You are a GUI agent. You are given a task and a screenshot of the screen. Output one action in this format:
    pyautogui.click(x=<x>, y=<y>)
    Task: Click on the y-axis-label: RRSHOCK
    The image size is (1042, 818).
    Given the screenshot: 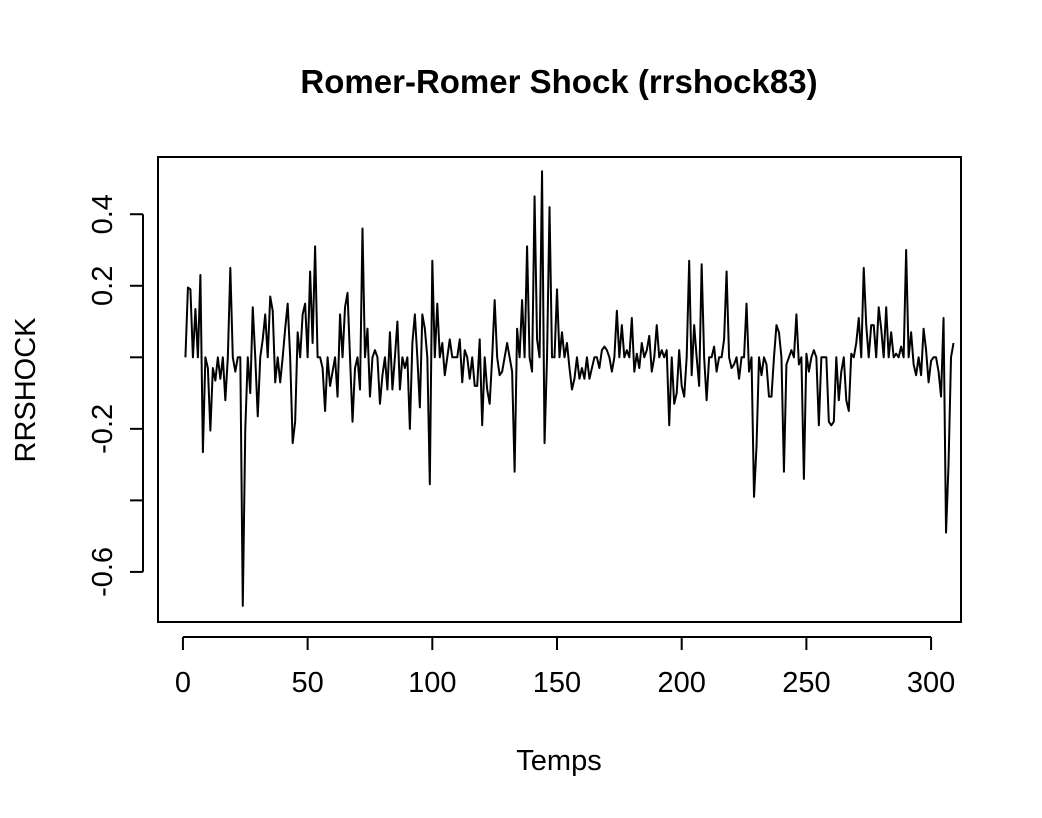 What is the action you would take?
    pyautogui.click(x=26, y=390)
    